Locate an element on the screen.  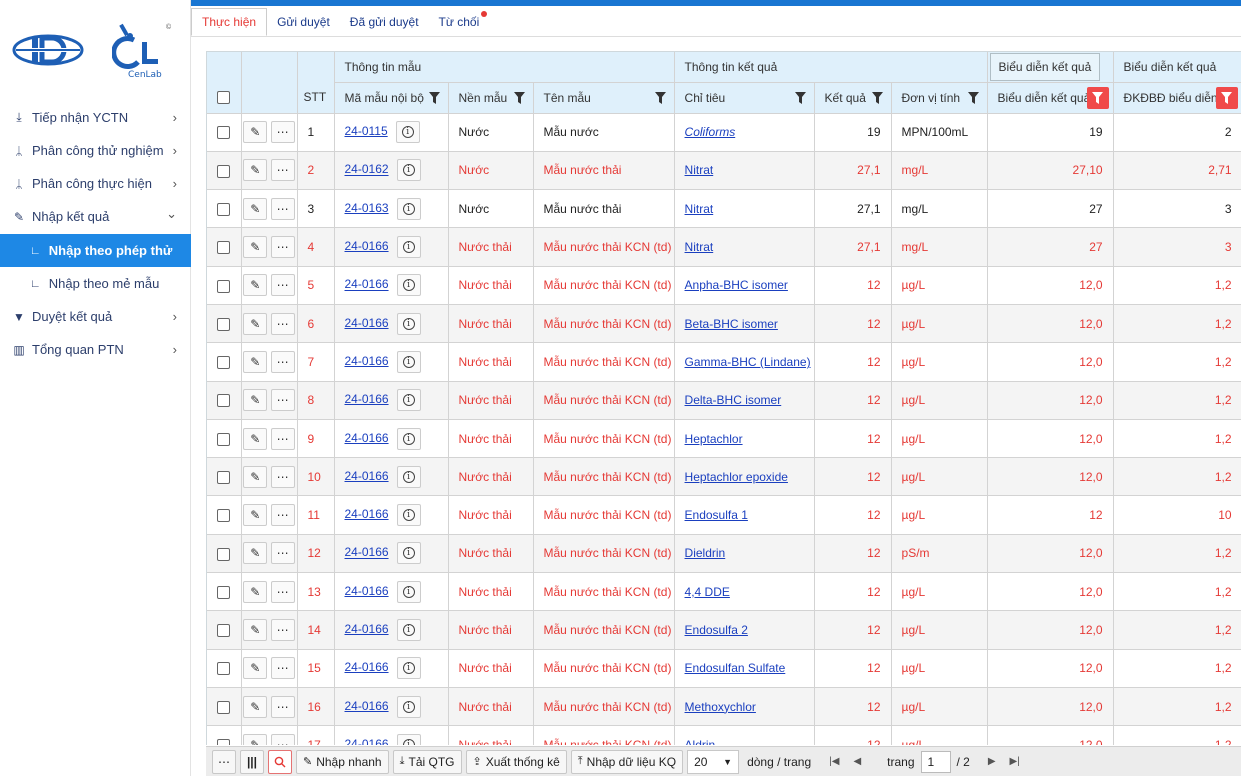
column-header-matrix: Nền mẫu is located at coordinates (491, 98).